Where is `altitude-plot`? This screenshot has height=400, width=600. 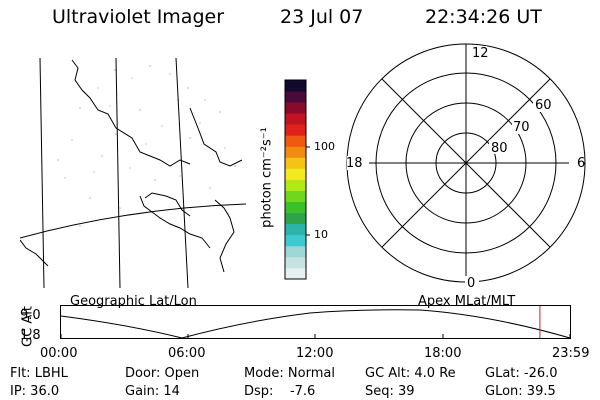
altitude-plot is located at coordinates (315, 322).